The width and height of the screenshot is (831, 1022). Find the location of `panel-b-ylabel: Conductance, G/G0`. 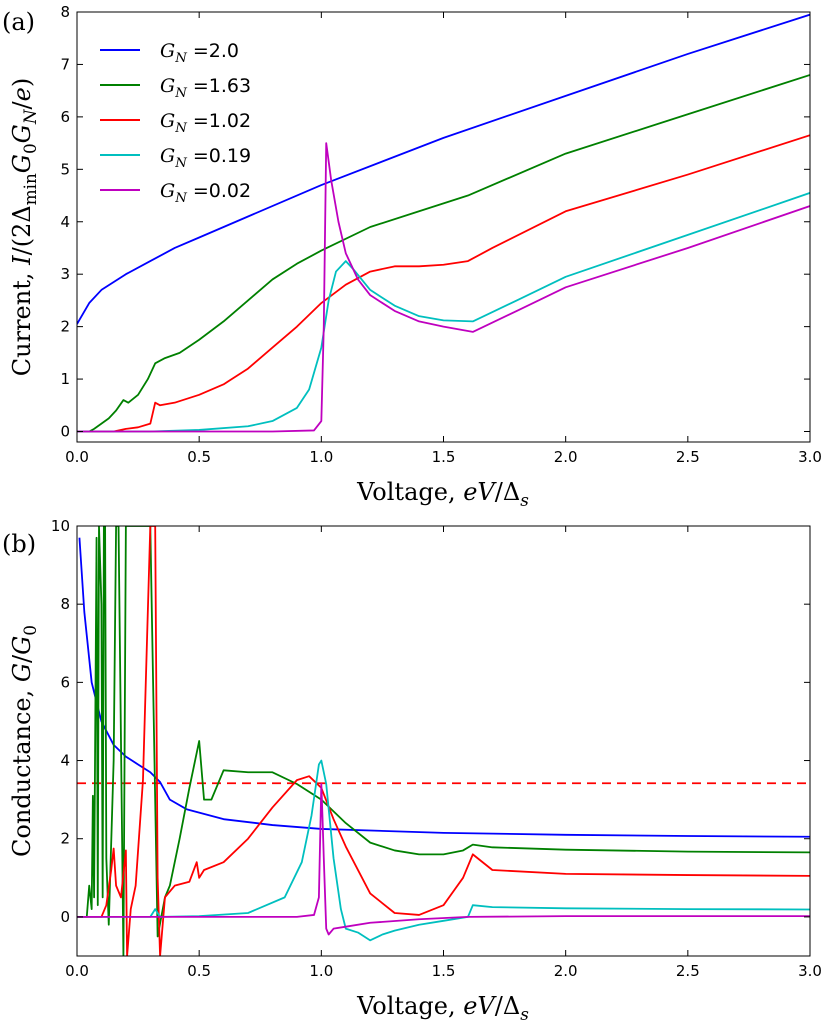

panel-b-ylabel: Conductance, G/G0 is located at coordinates (24, 741).